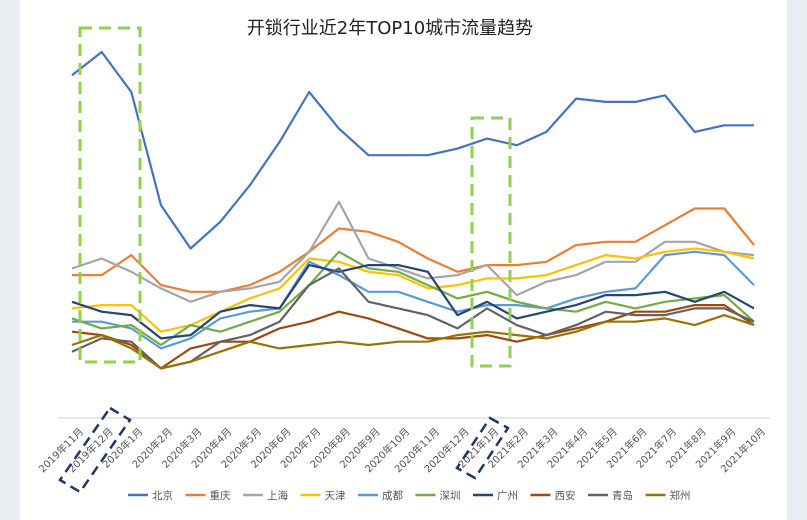 The width and height of the screenshot is (807, 520). I want to click on legend-item: 郑州, so click(668, 495).